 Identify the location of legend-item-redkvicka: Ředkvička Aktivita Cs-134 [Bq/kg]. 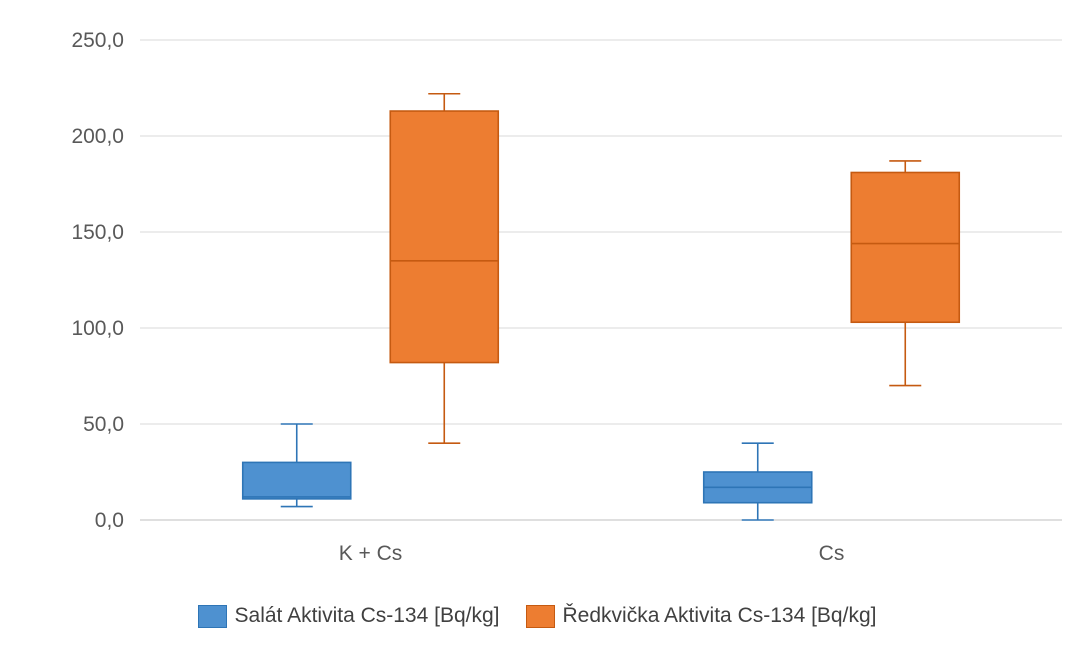
(701, 616).